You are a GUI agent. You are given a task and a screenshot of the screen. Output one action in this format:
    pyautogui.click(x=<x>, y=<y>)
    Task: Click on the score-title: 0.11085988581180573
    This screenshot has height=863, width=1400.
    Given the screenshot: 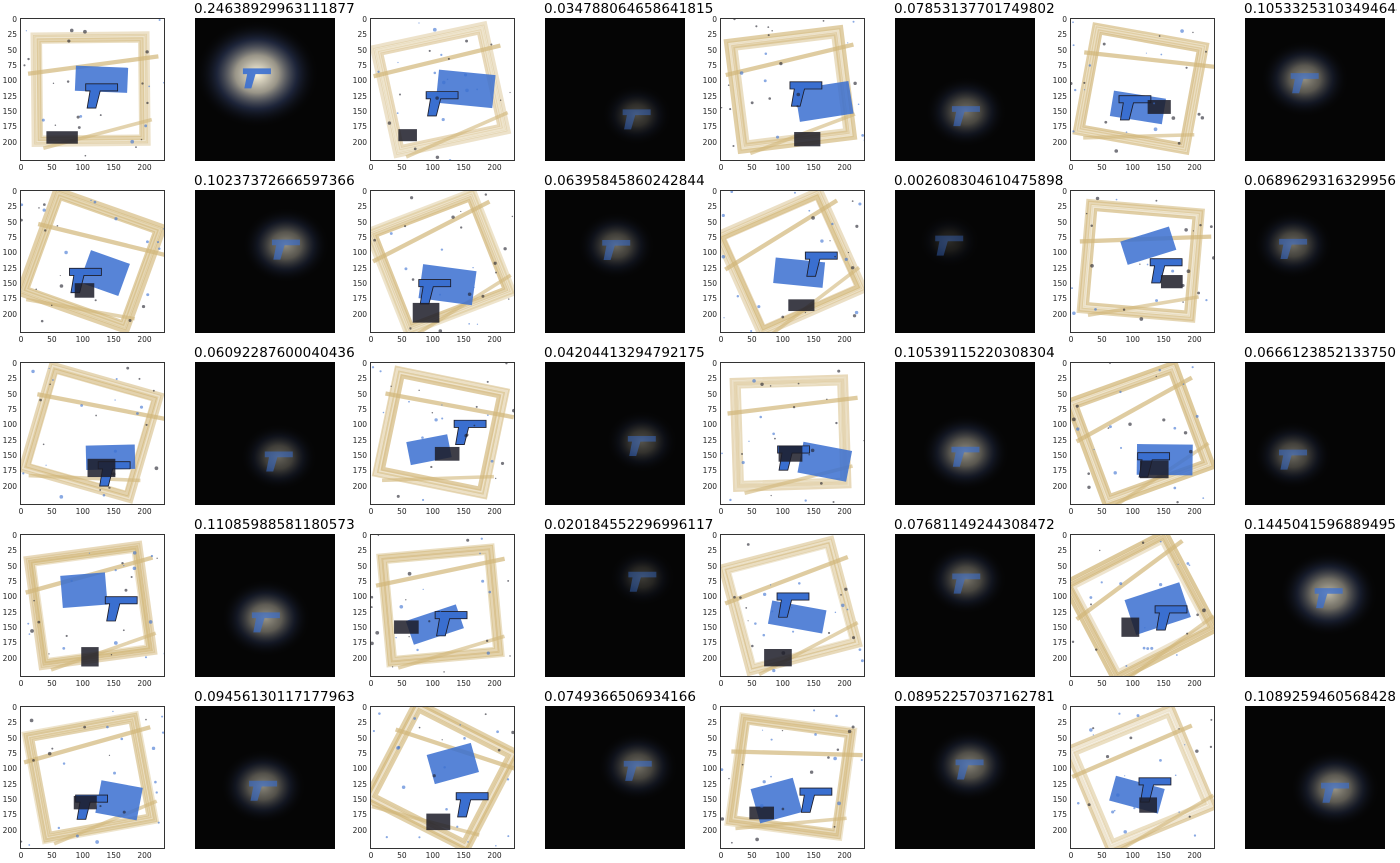 What is the action you would take?
    pyautogui.click(x=274, y=525)
    